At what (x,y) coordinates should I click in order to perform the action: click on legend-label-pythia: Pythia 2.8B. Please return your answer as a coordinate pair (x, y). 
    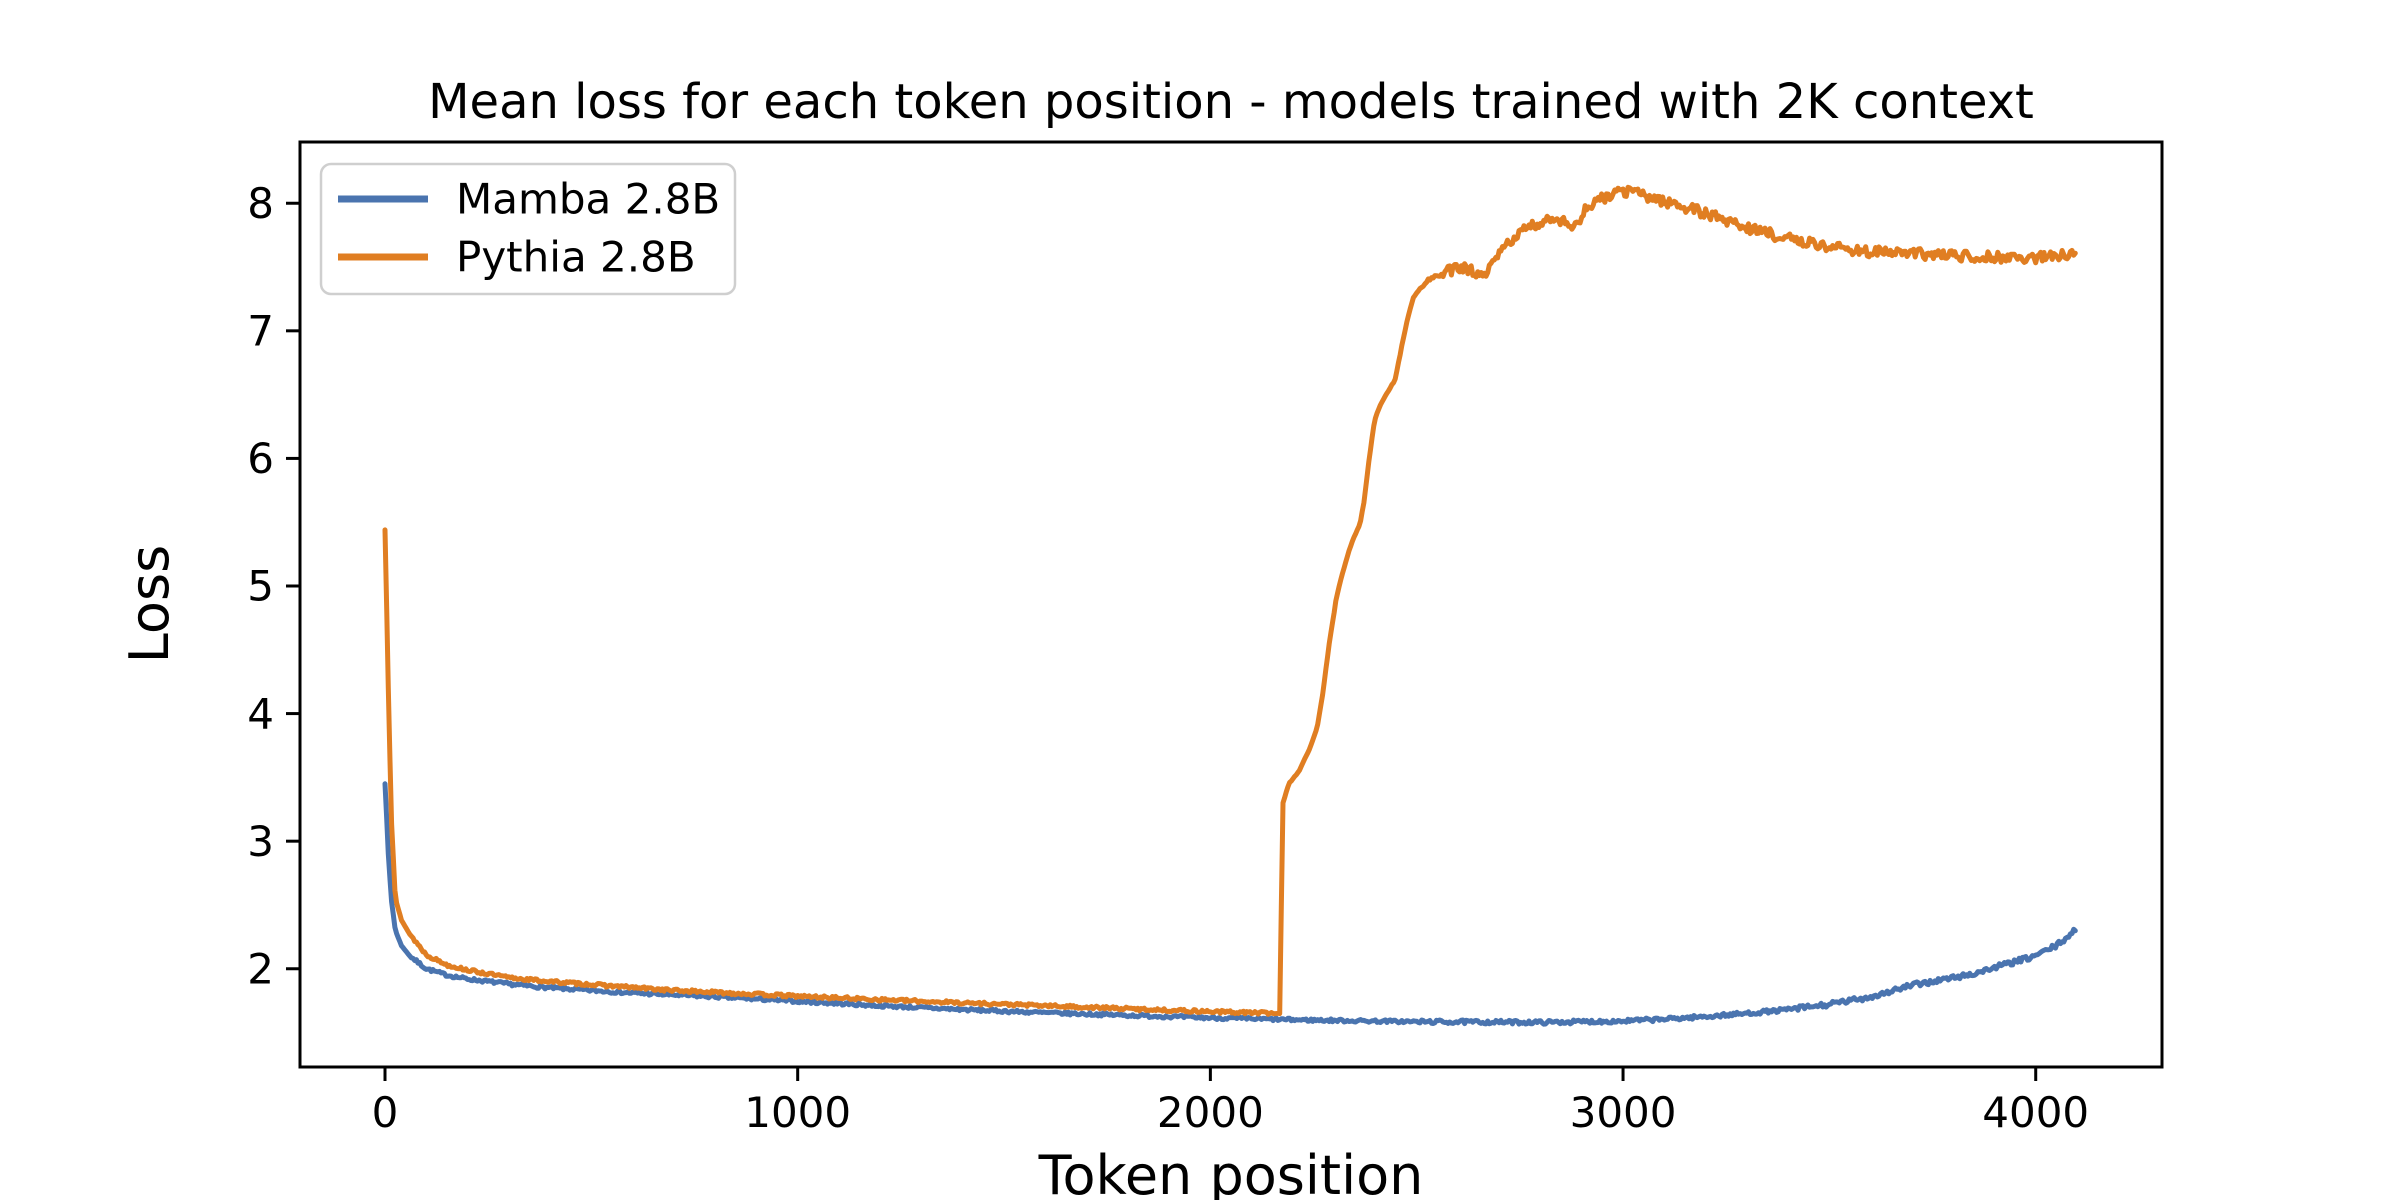
    Looking at the image, I should click on (576, 257).